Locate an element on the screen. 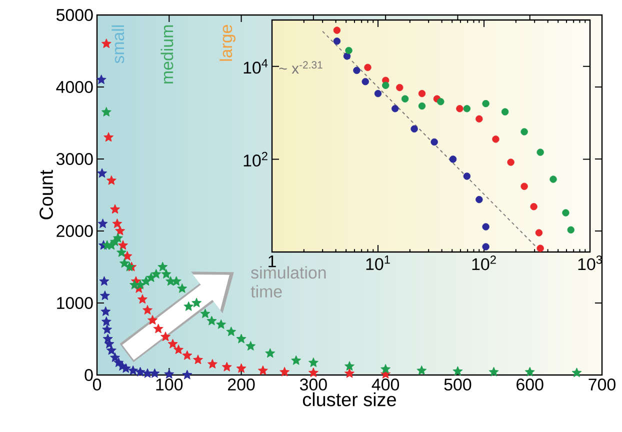 The image size is (622, 432). x-tick-label: 10$^{3}$ is located at coordinates (590, 263).